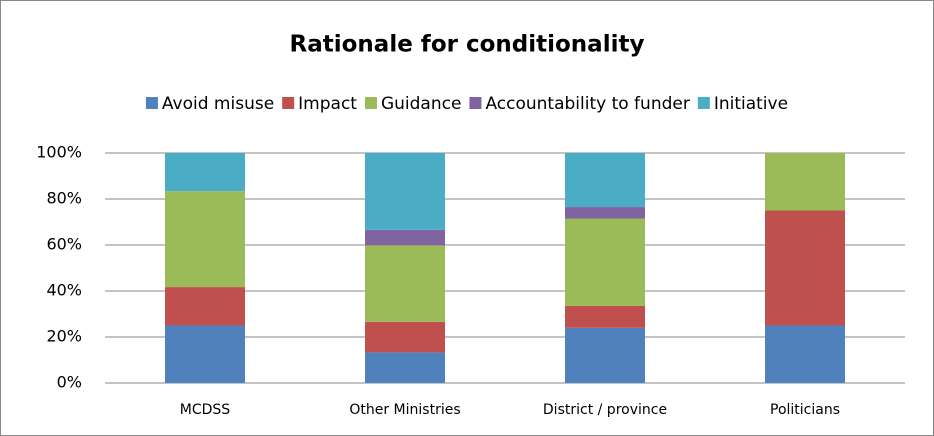  I want to click on y-tick-label: 0%, so click(69, 382).